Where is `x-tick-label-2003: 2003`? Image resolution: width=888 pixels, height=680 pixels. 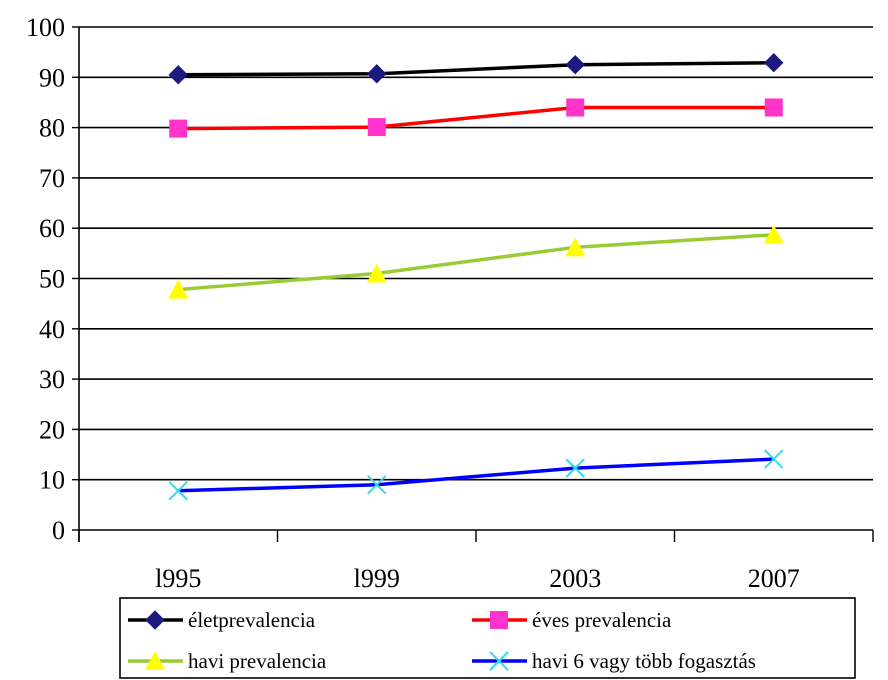
x-tick-label-2003: 2003 is located at coordinates (575, 578).